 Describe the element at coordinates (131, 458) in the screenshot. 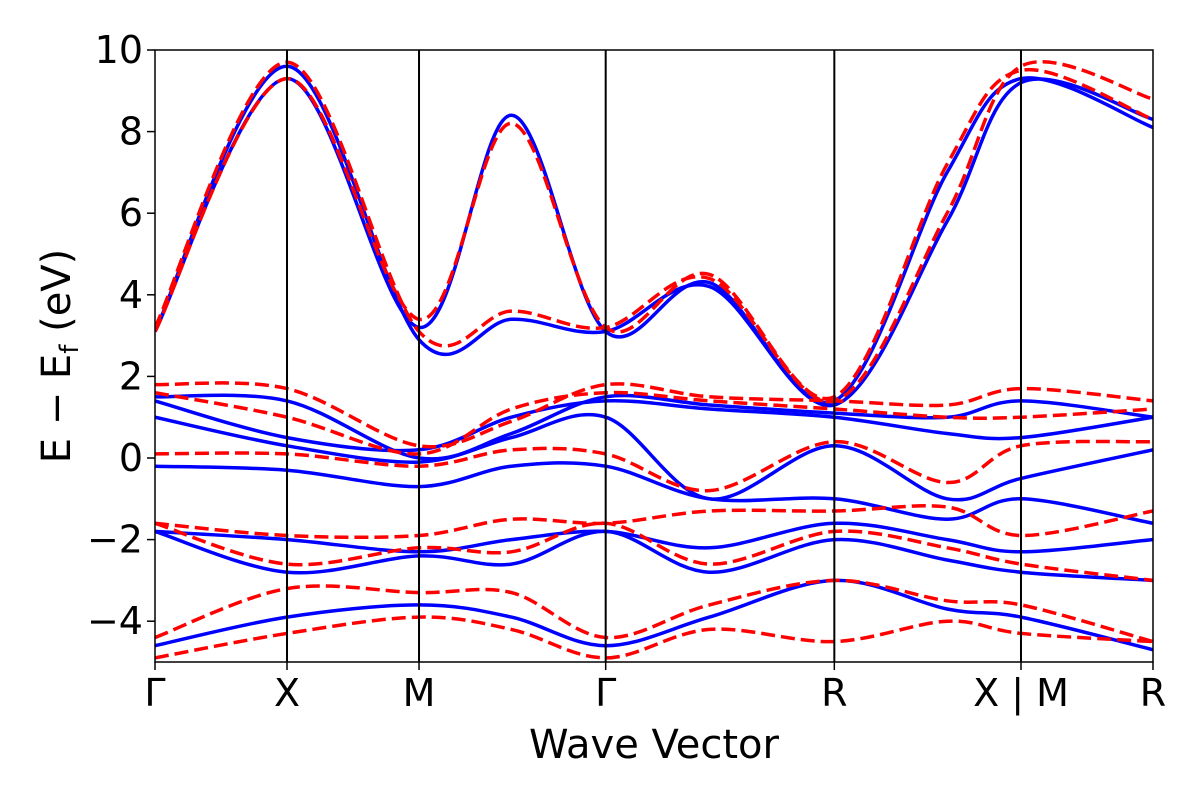

I see `y-tick-label: 0` at that location.